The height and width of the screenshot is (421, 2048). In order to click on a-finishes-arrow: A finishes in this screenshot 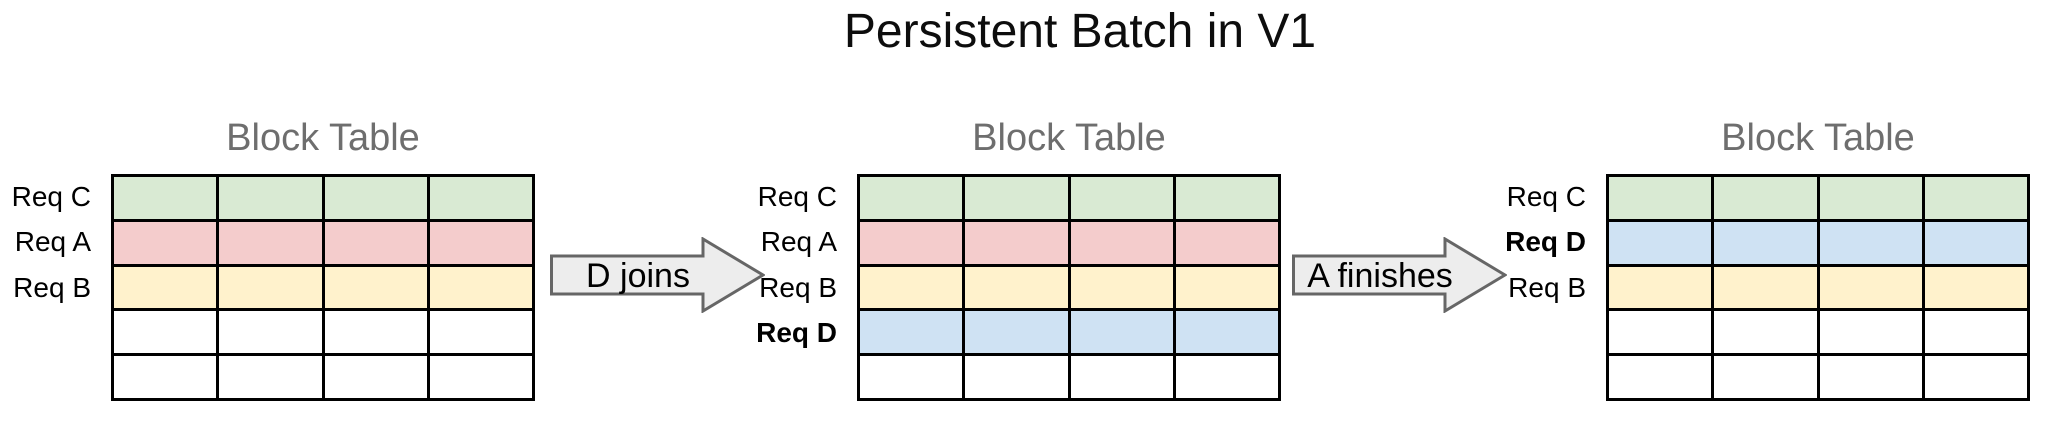, I will do `click(1399, 275)`.